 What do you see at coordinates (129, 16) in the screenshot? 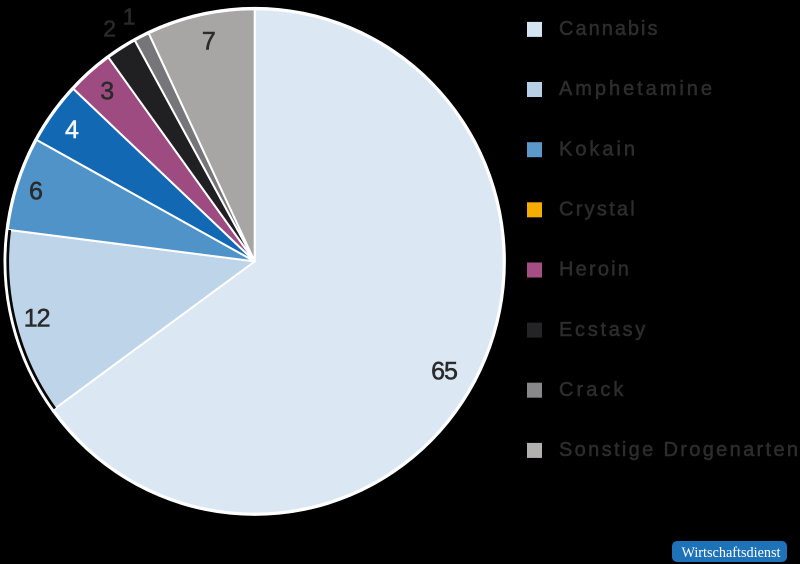
I see `svg-text: 1` at bounding box center [129, 16].